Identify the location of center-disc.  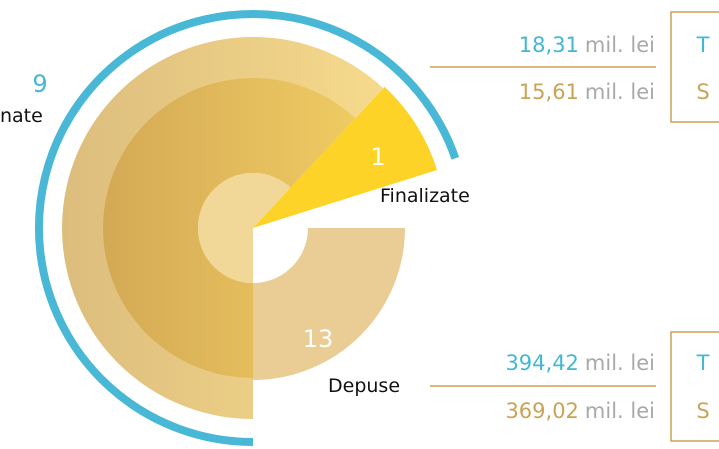
(244, 228).